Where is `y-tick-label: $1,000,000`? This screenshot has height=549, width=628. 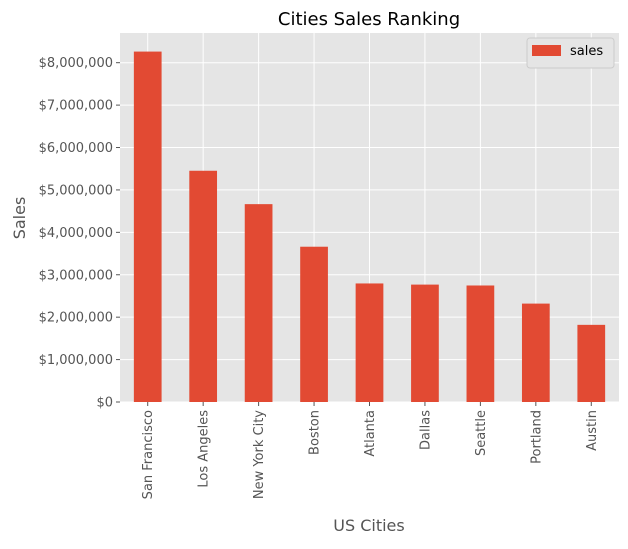
y-tick-label: $1,000,000 is located at coordinates (76, 360).